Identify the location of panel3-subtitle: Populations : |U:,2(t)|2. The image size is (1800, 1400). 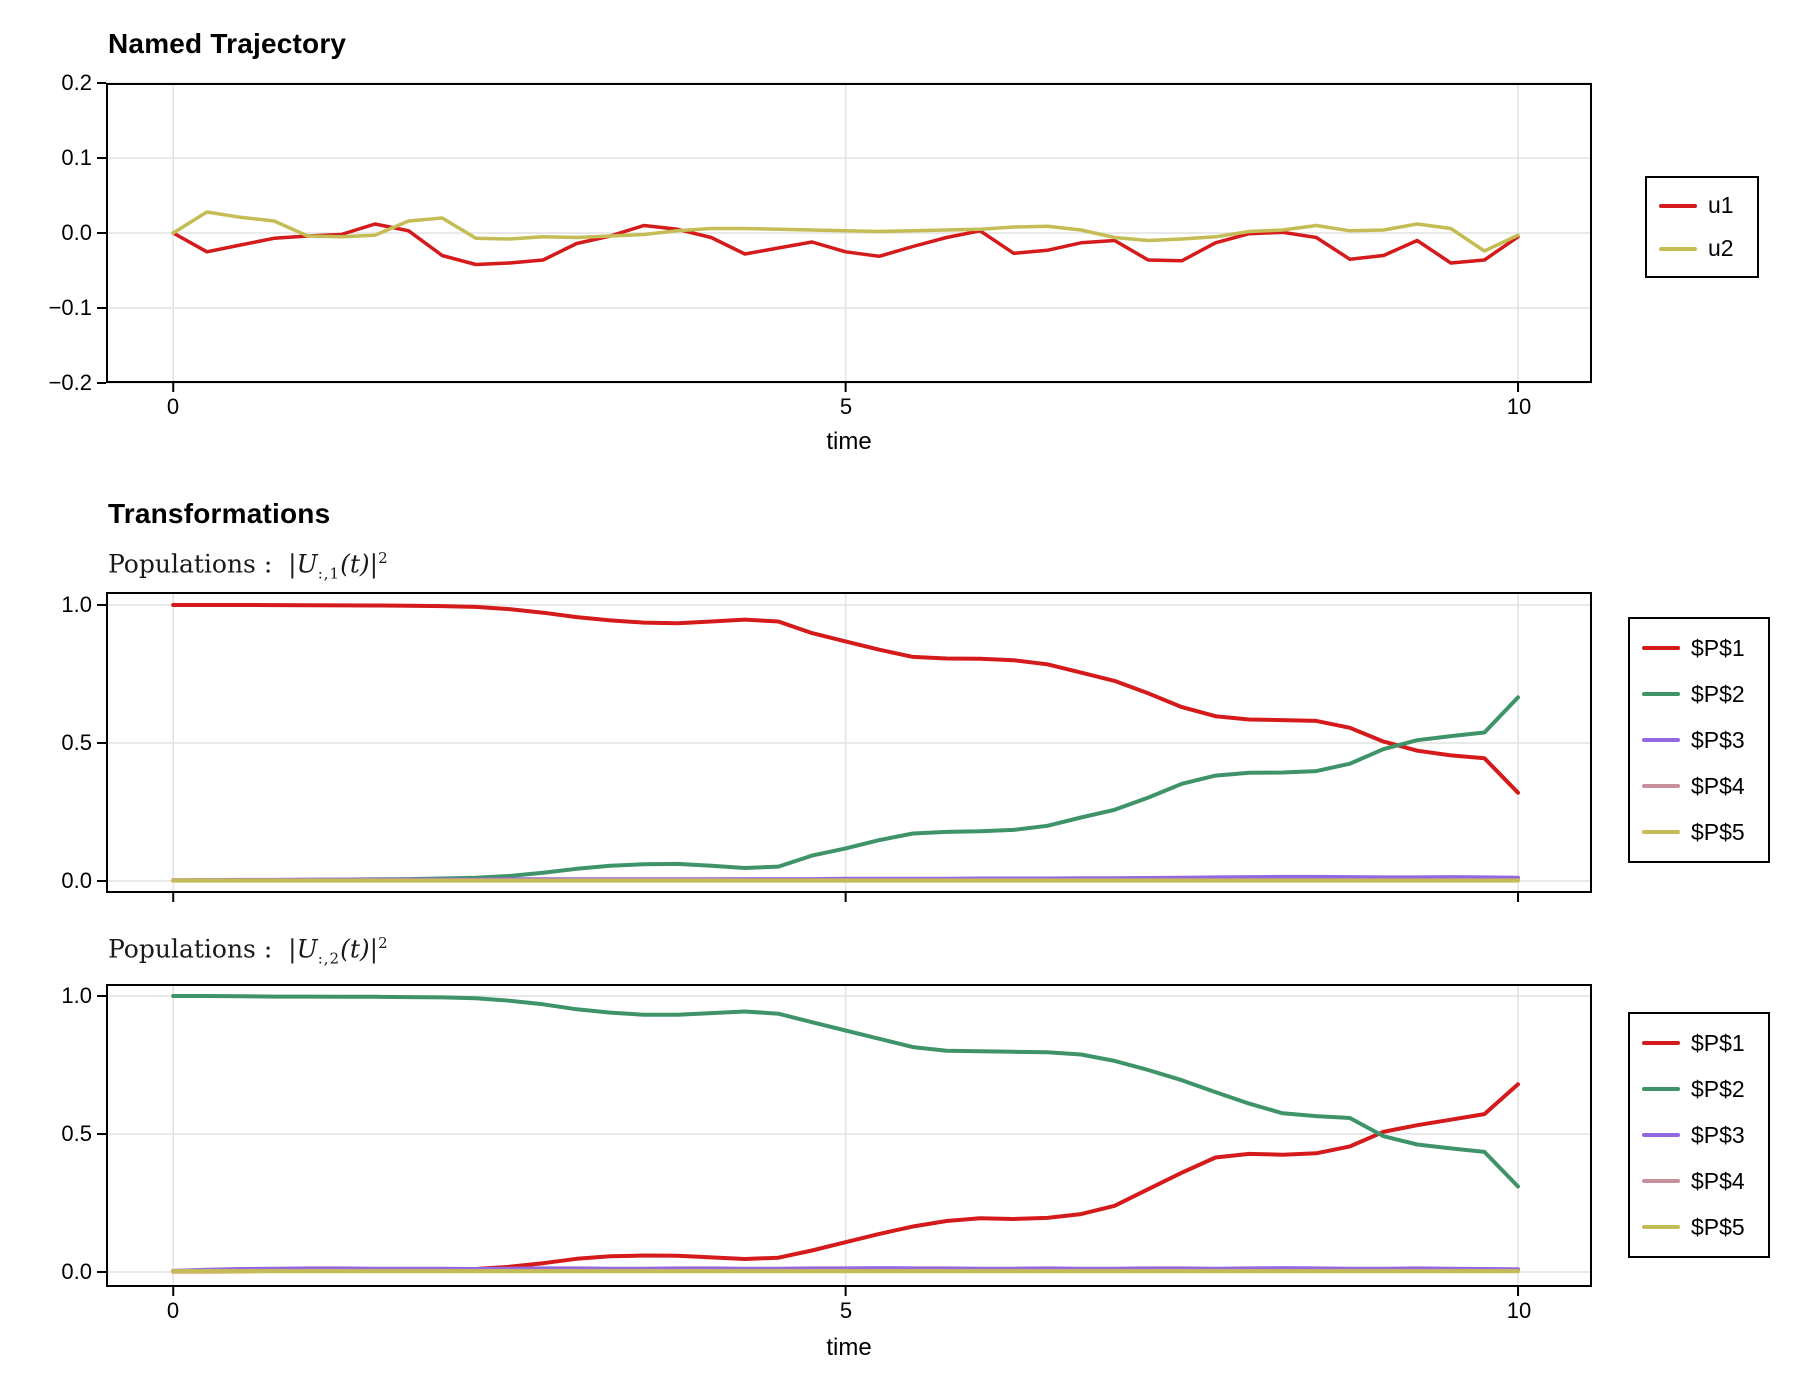
(248, 950).